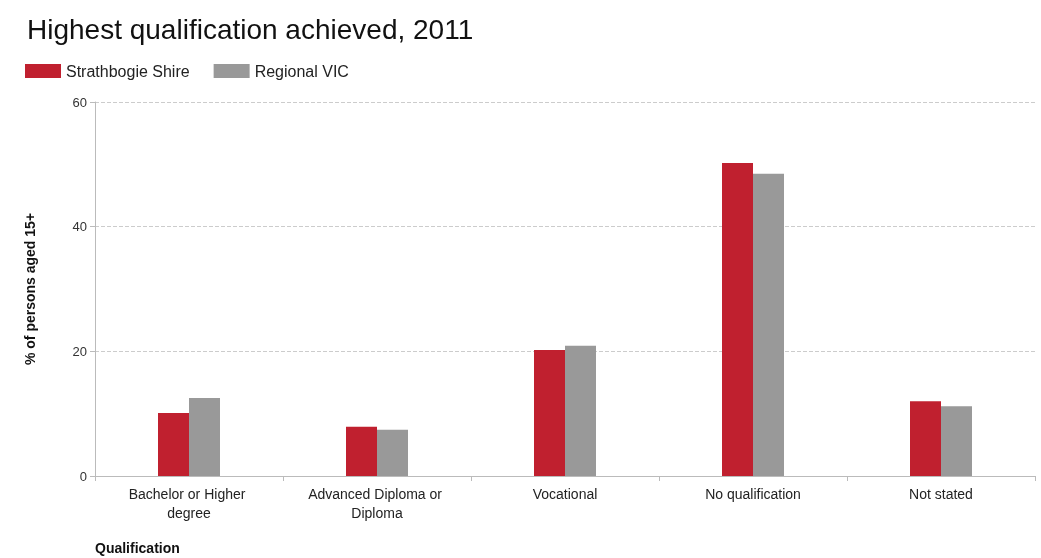 Image resolution: width=1041 pixels, height=558 pixels. Describe the element at coordinates (79, 351) in the screenshot. I see `y-tick-label: 20` at that location.